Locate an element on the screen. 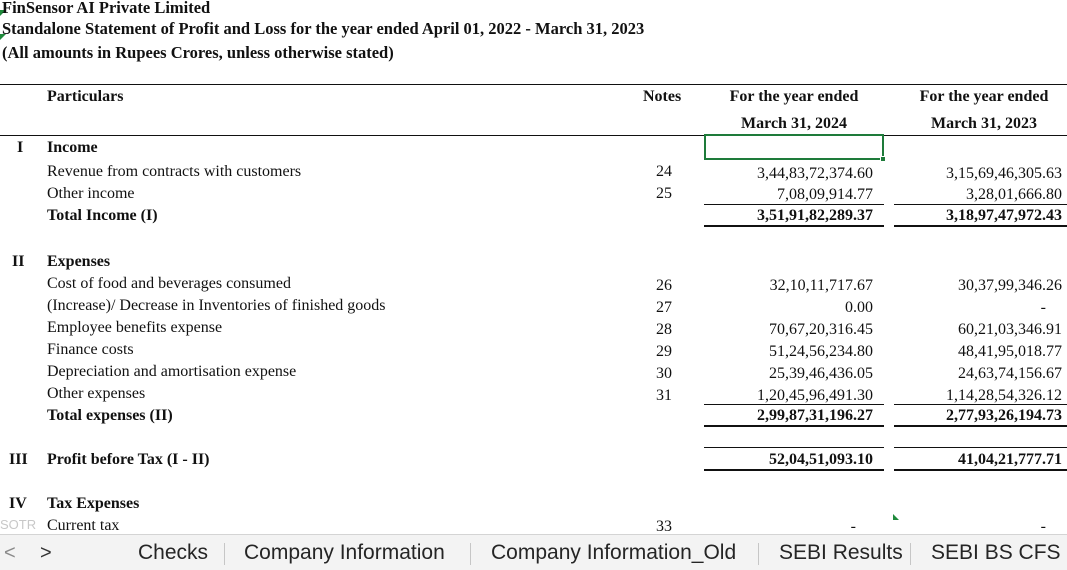  row-label-current-tax: Current tax is located at coordinates (83, 525).